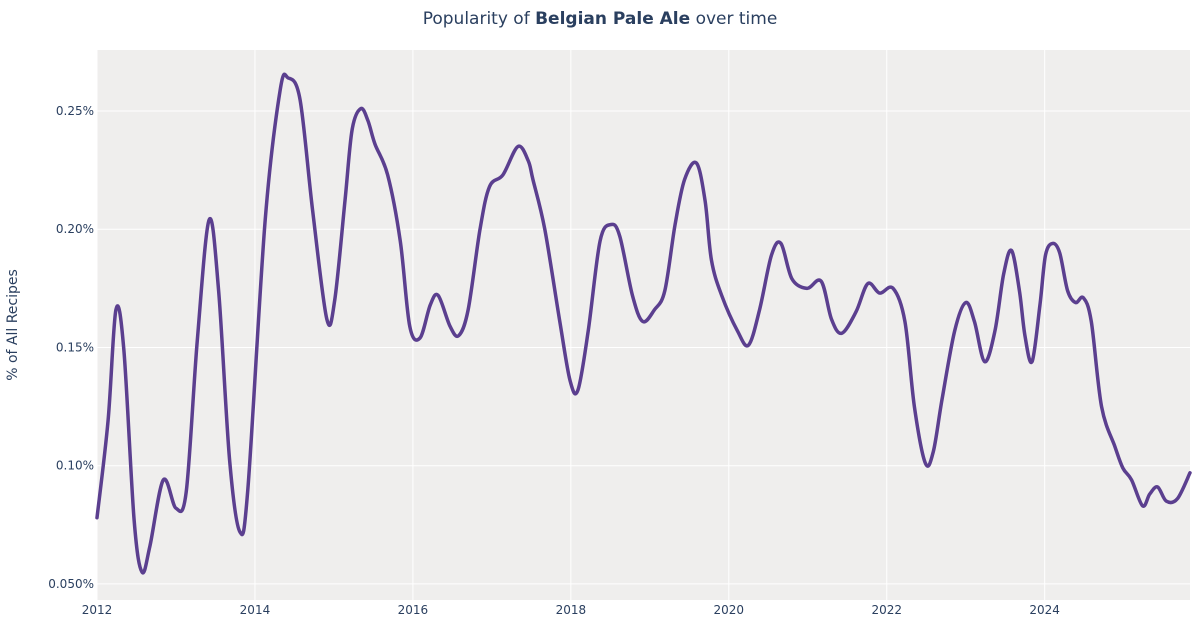 The height and width of the screenshot is (630, 1200). I want to click on title-suffix: over time, so click(734, 19).